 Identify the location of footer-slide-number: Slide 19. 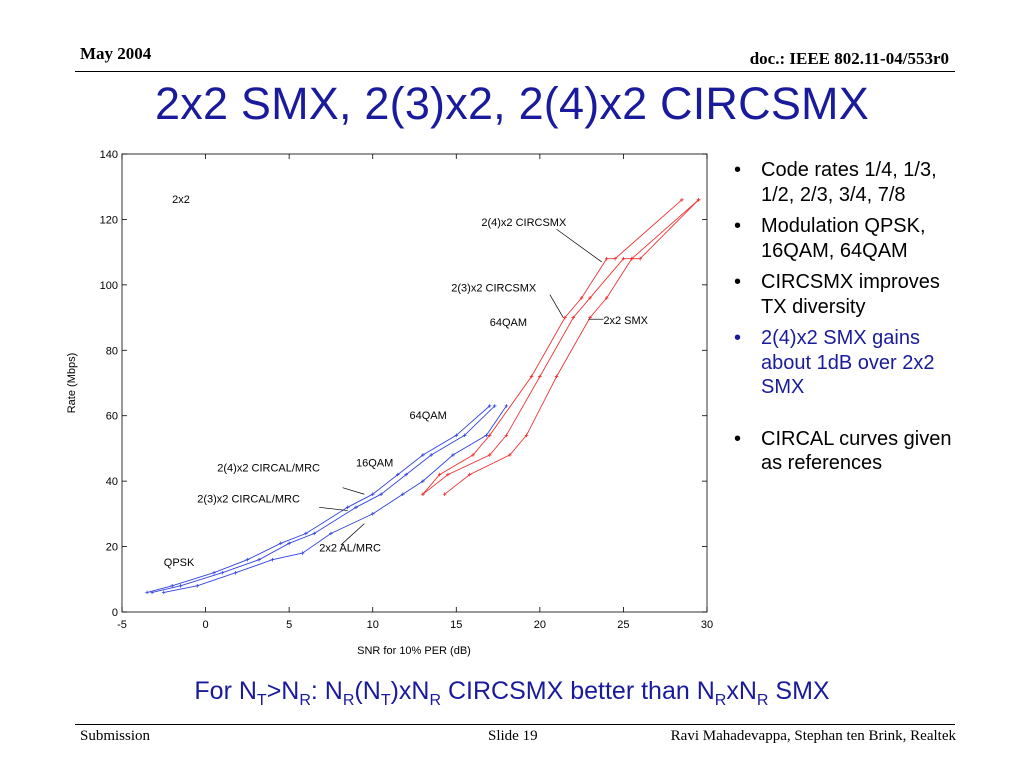
(513, 736).